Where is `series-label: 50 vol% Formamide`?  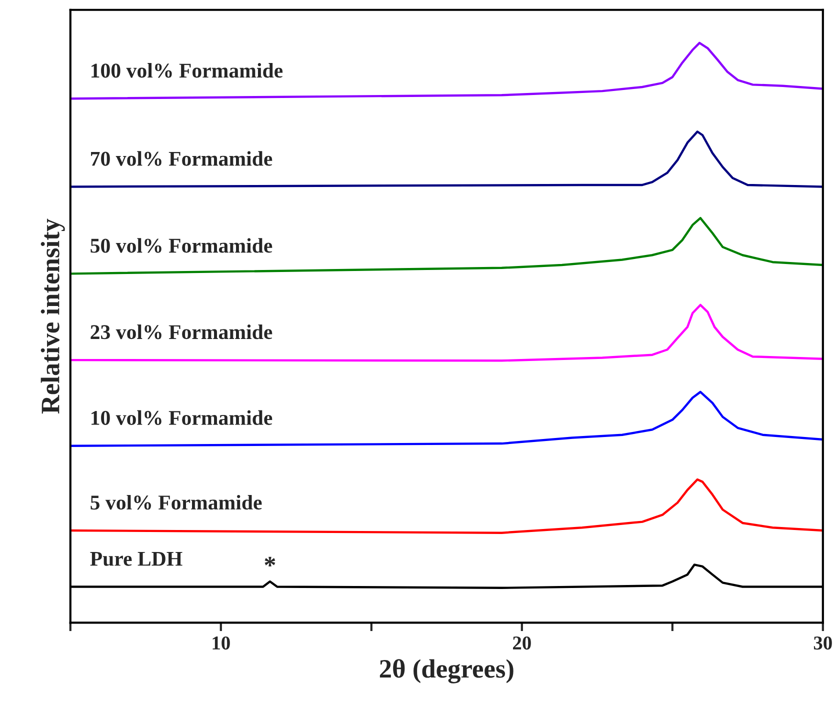
series-label: 50 vol% Formamide is located at coordinates (181, 245).